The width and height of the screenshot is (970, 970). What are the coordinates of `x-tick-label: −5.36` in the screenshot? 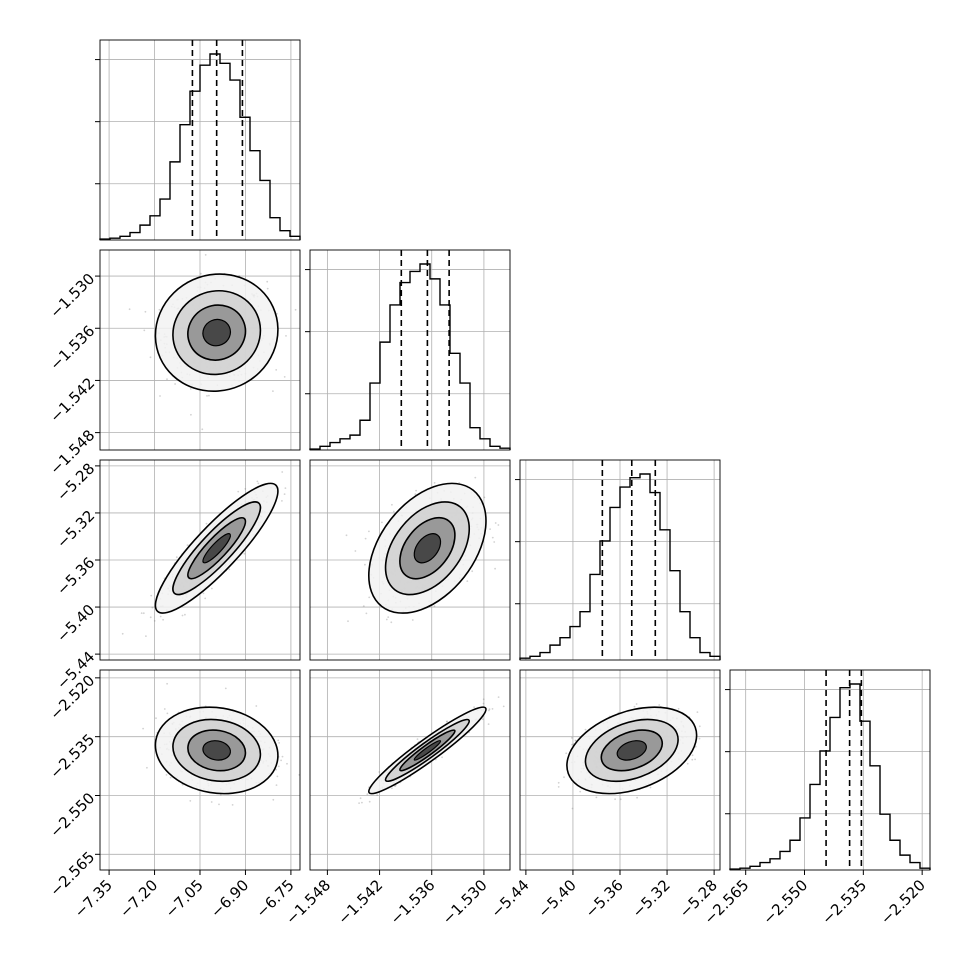 It's located at (604, 898).